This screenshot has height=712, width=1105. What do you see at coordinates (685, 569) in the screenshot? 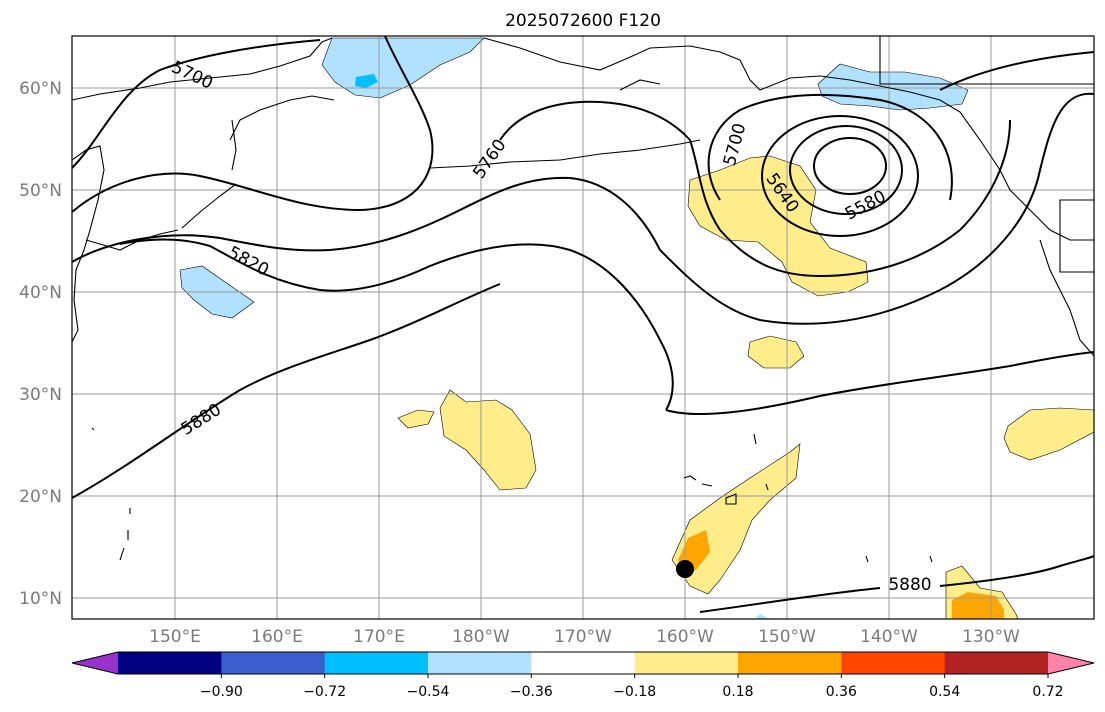
I see `location-marker` at bounding box center [685, 569].